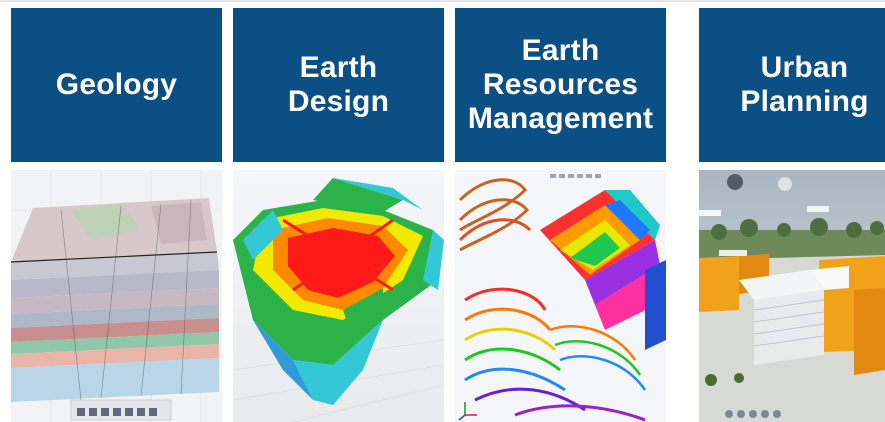 The image size is (885, 422). Describe the element at coordinates (792, 296) in the screenshot. I see `urban-planning-image` at that location.